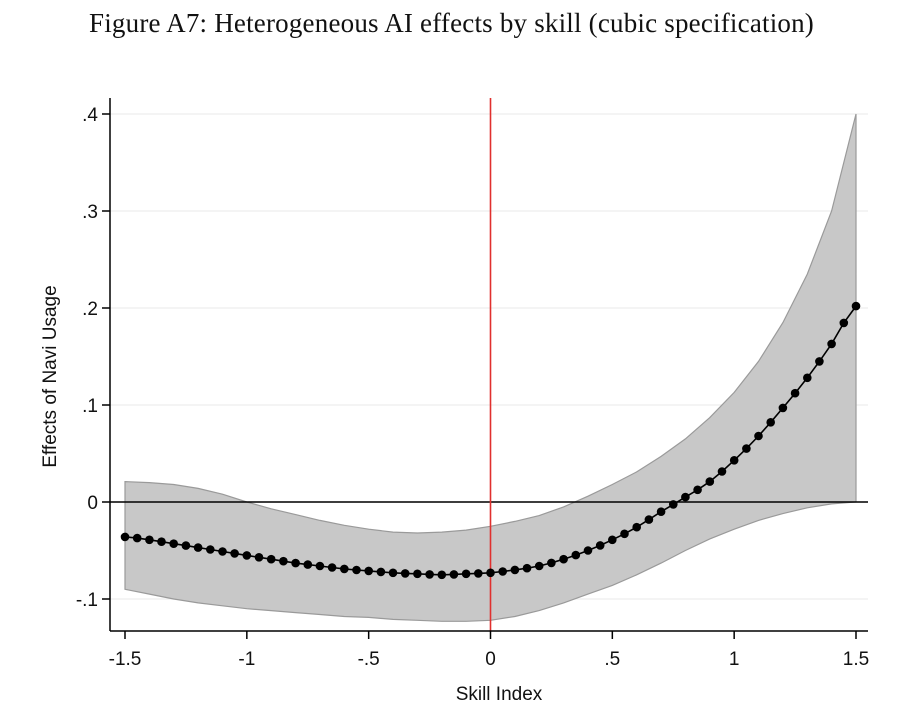  I want to click on x-tick-label: -1, so click(246, 659).